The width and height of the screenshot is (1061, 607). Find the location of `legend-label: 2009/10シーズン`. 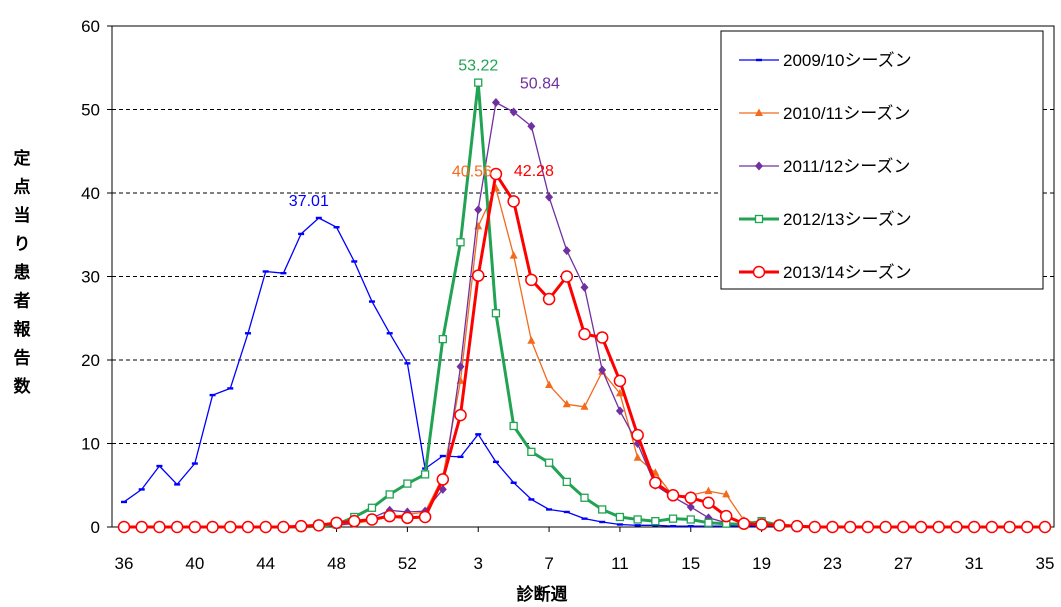

legend-label: 2009/10シーズン is located at coordinates (847, 60).